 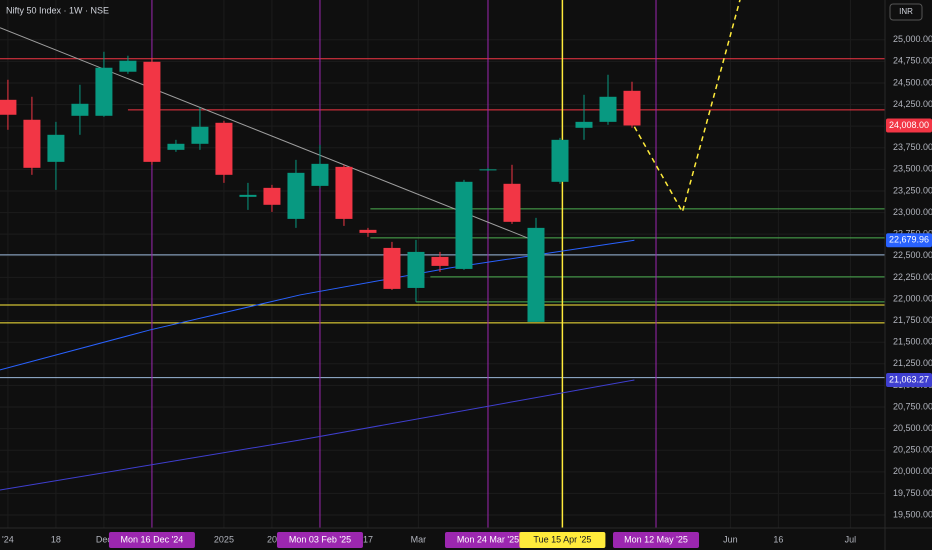 I want to click on y-tick-label: 23,250.00, so click(x=912, y=190).